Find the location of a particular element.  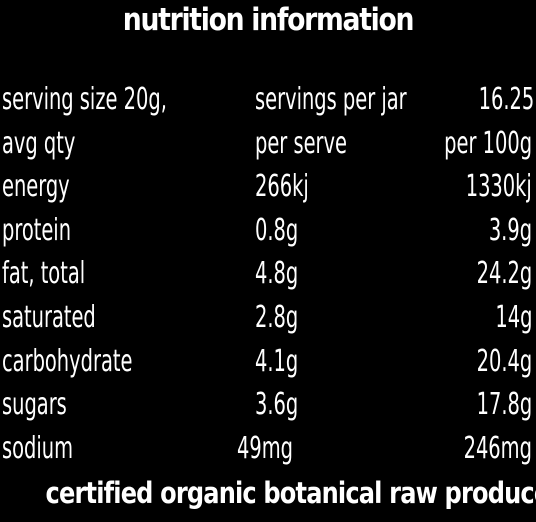

table-row: serving size 20g, servings per jar 16.25 is located at coordinates (268, 100).